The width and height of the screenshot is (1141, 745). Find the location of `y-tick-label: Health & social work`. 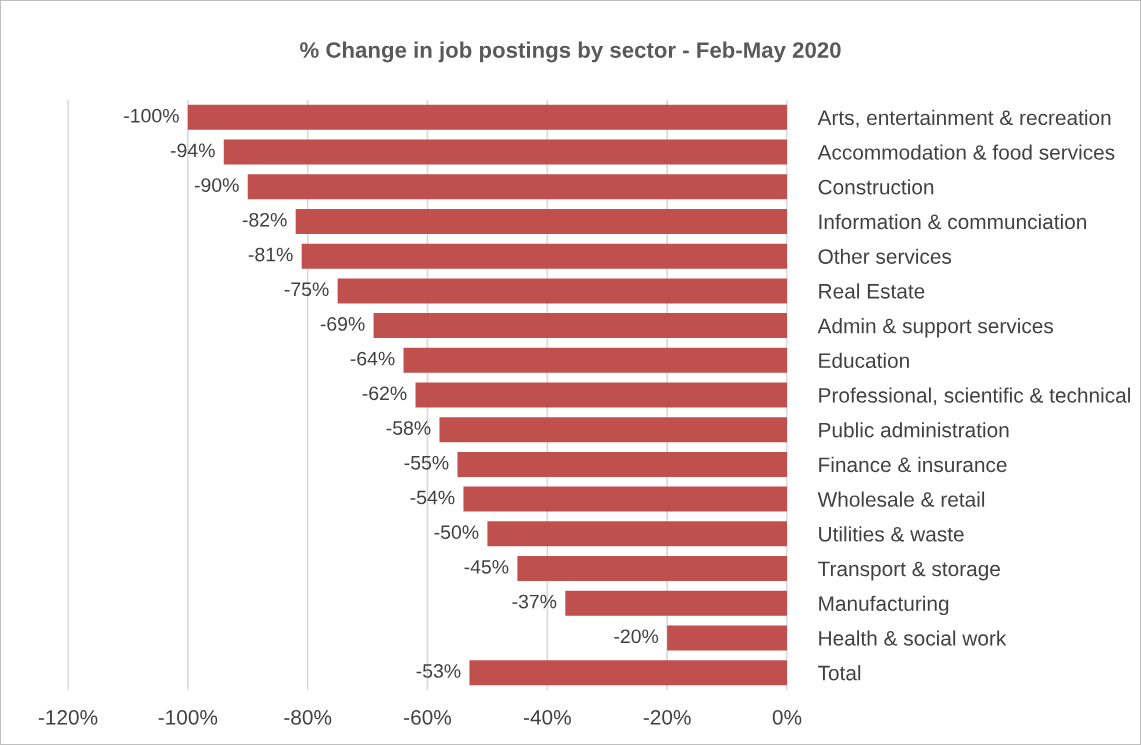

y-tick-label: Health & social work is located at coordinates (913, 638).